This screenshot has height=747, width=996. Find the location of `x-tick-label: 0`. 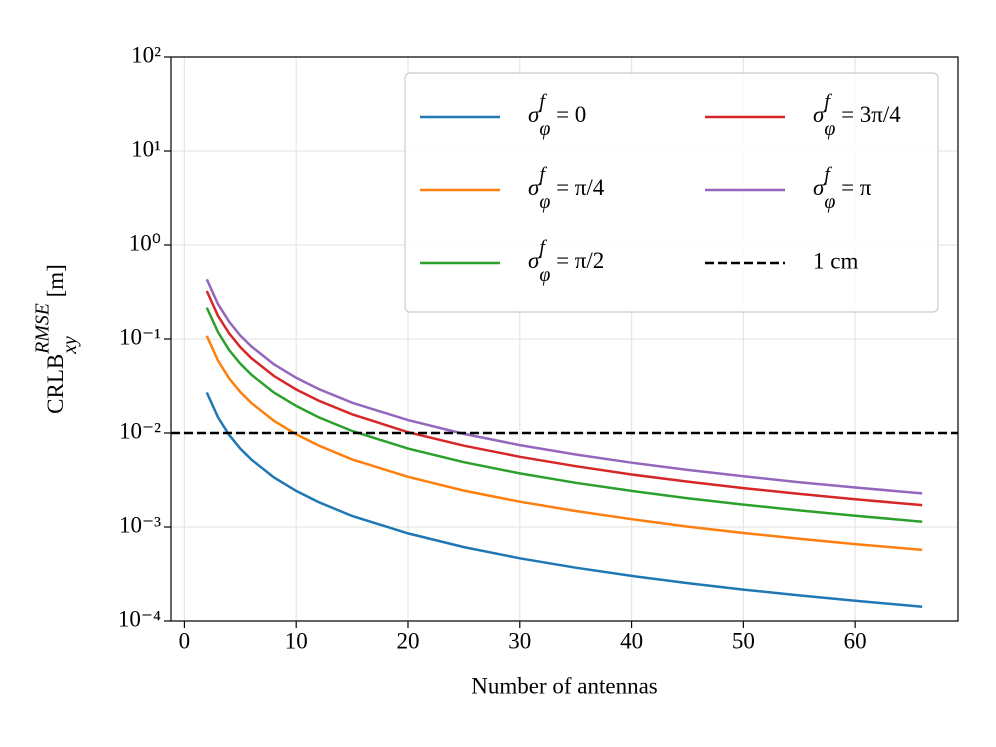

x-tick-label: 0 is located at coordinates (185, 640).